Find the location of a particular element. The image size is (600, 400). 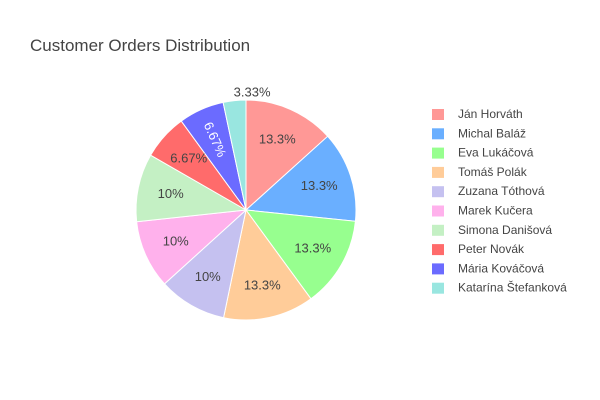

chart-title: Customer Orders Distribution is located at coordinates (140, 45).